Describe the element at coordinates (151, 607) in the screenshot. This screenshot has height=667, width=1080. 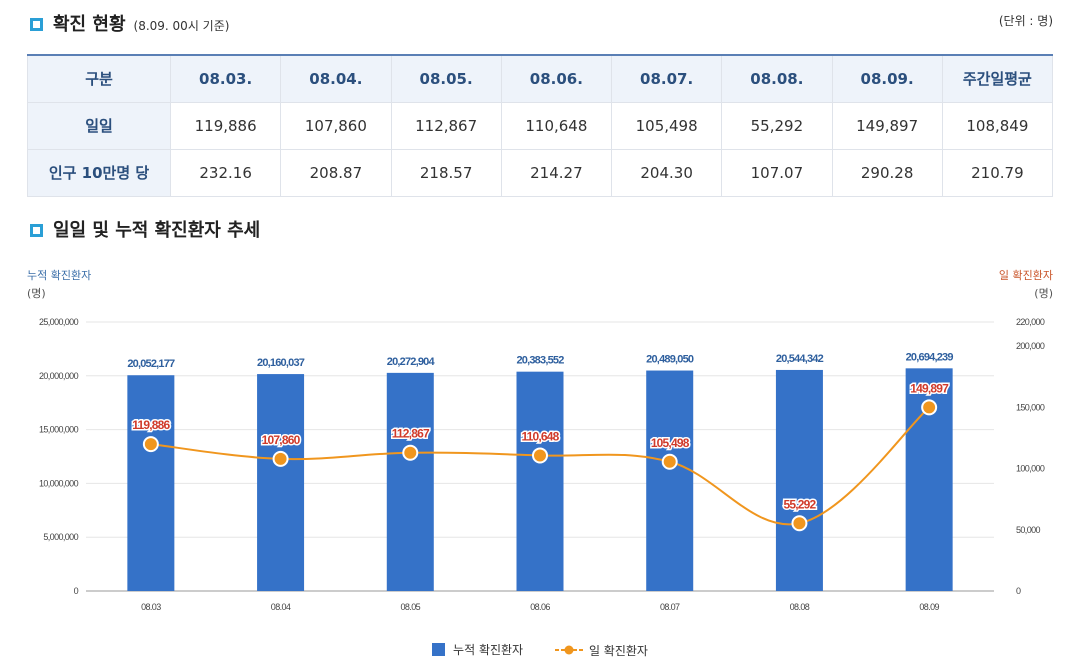
I see `x-tick-label: 08.03` at that location.